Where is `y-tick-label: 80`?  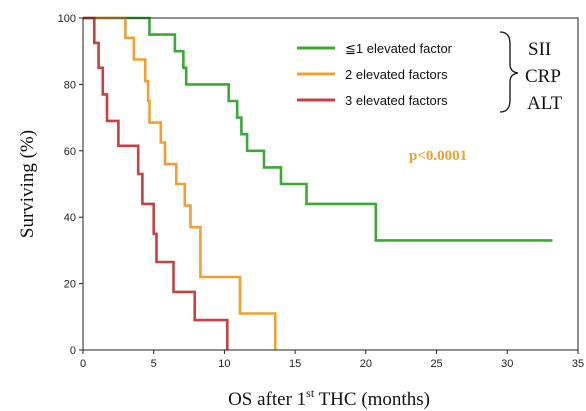
y-tick-label: 80 is located at coordinates (70, 85).